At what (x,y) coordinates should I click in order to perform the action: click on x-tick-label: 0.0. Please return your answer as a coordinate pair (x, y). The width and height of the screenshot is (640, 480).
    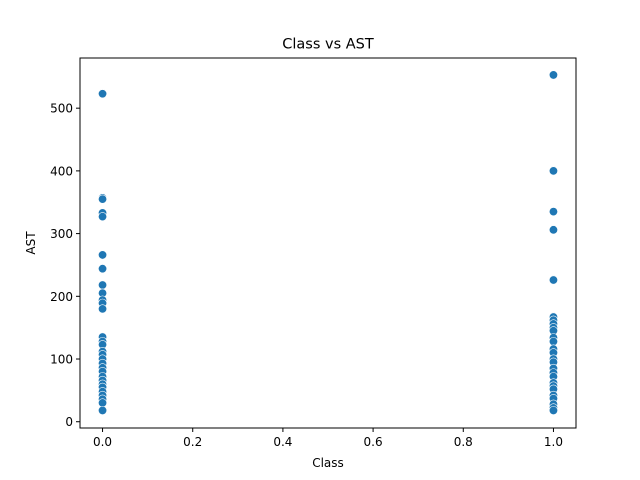
    Looking at the image, I should click on (102, 442).